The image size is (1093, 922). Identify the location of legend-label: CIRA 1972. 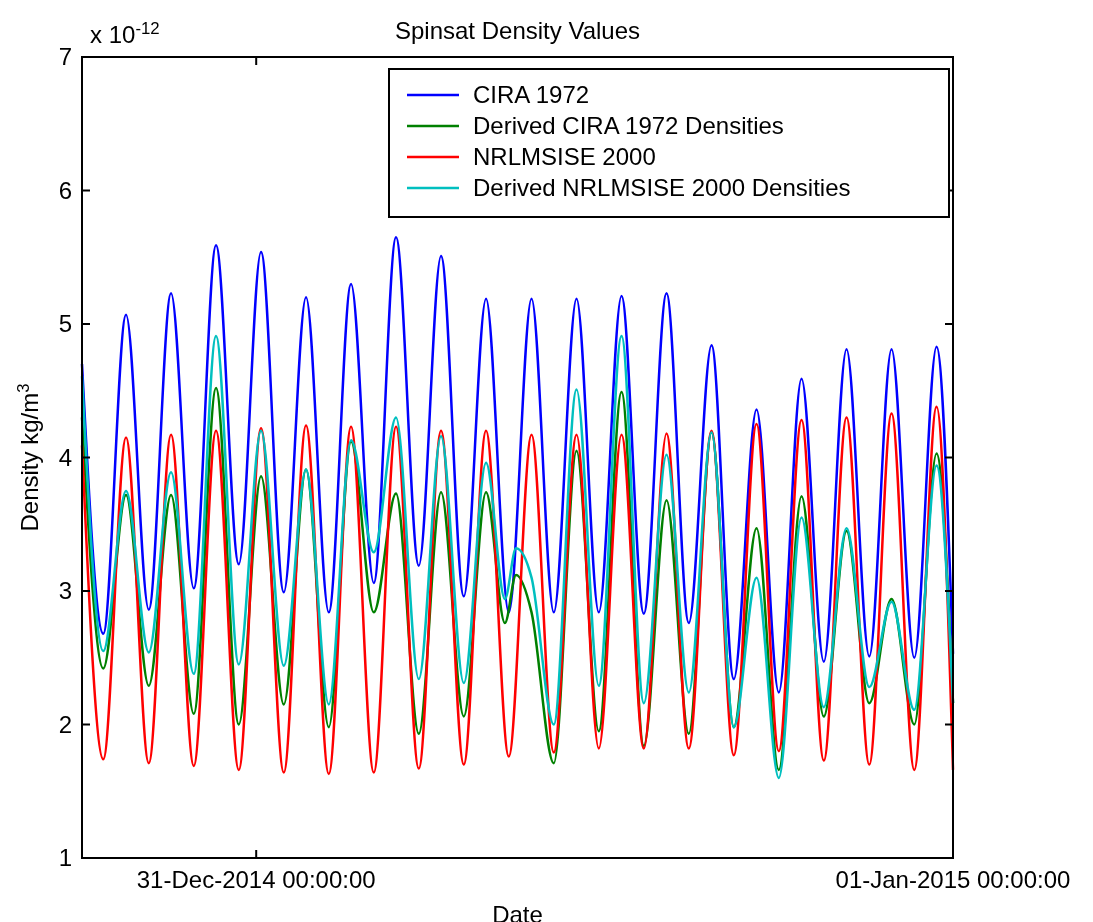
(531, 95).